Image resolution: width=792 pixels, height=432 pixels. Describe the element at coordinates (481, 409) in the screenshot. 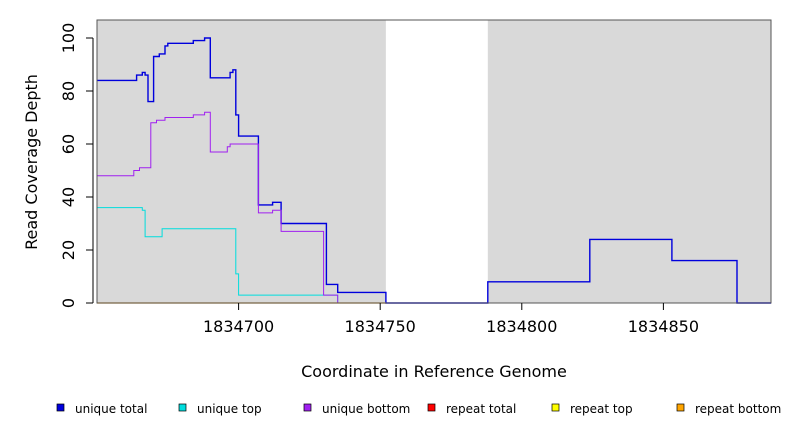

I see `legend-label-repeat-total: repeat total` at that location.